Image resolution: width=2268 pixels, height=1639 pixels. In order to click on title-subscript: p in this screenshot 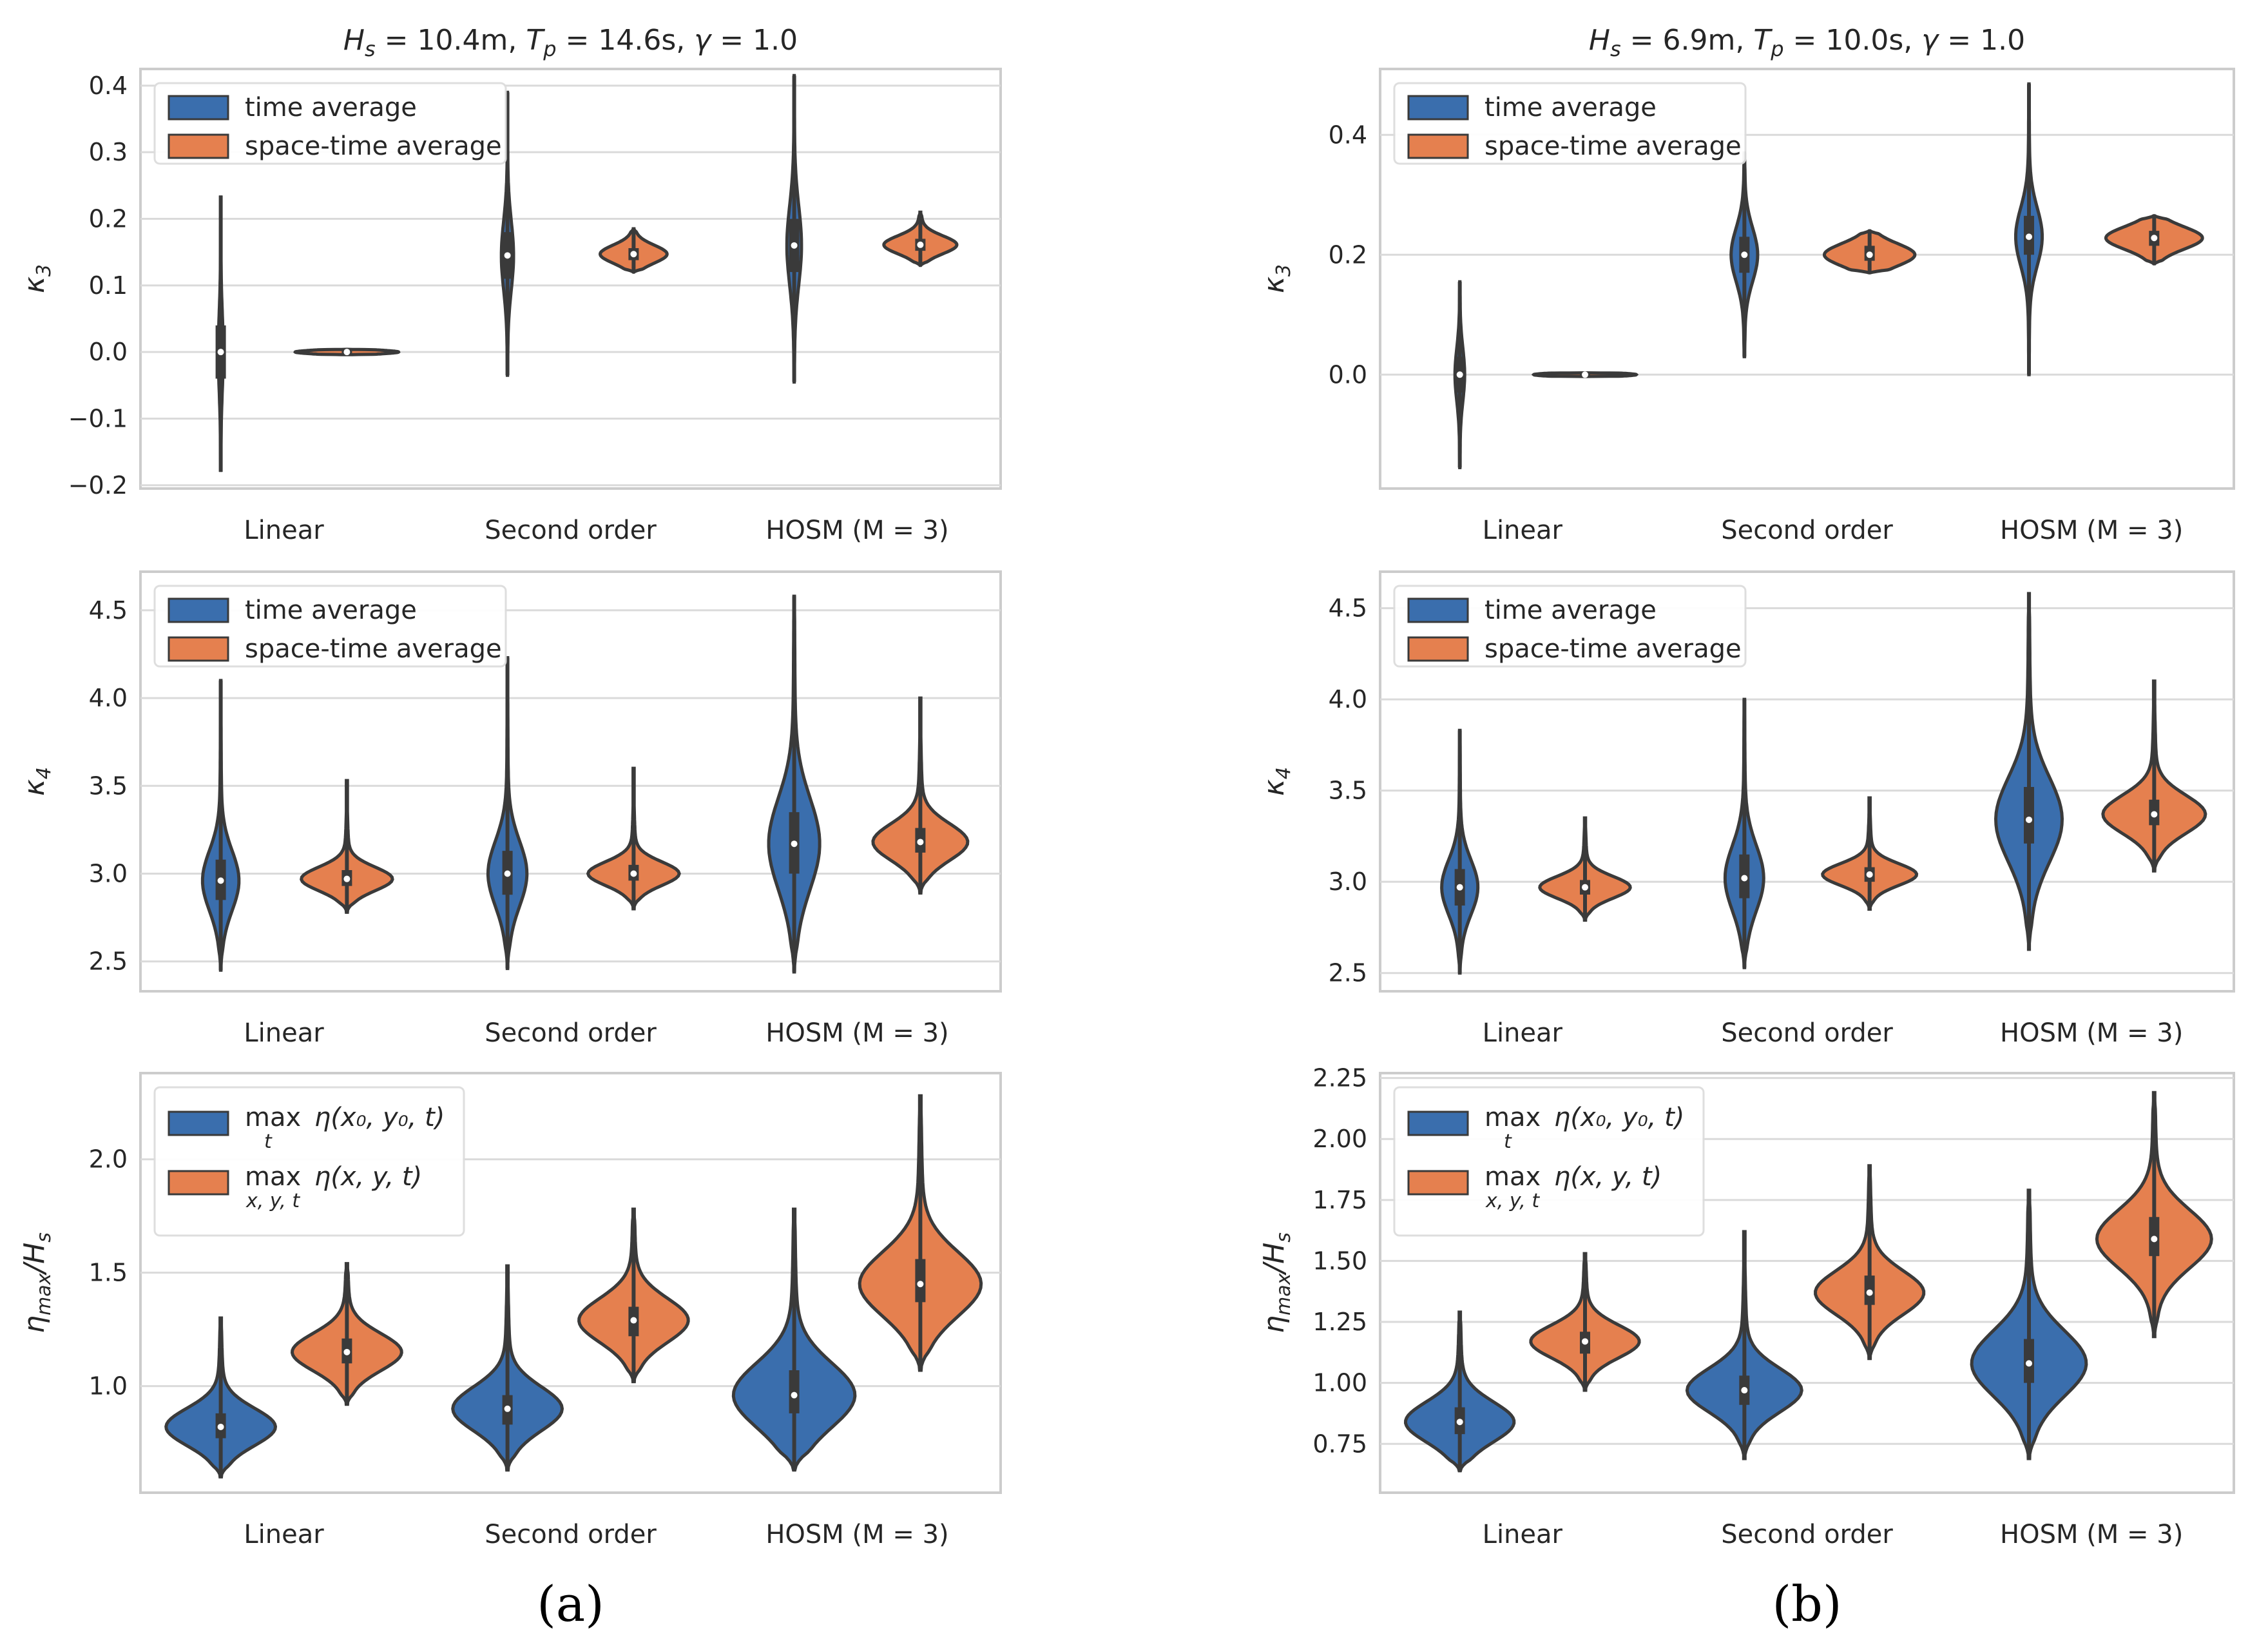, I will do `click(1776, 49)`.